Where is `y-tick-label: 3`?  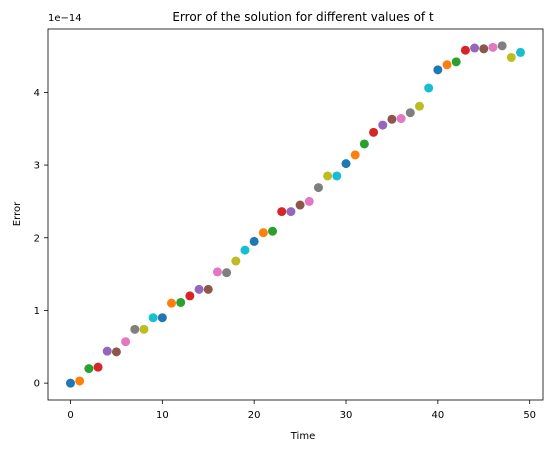
y-tick-label: 3 is located at coordinates (37, 166).